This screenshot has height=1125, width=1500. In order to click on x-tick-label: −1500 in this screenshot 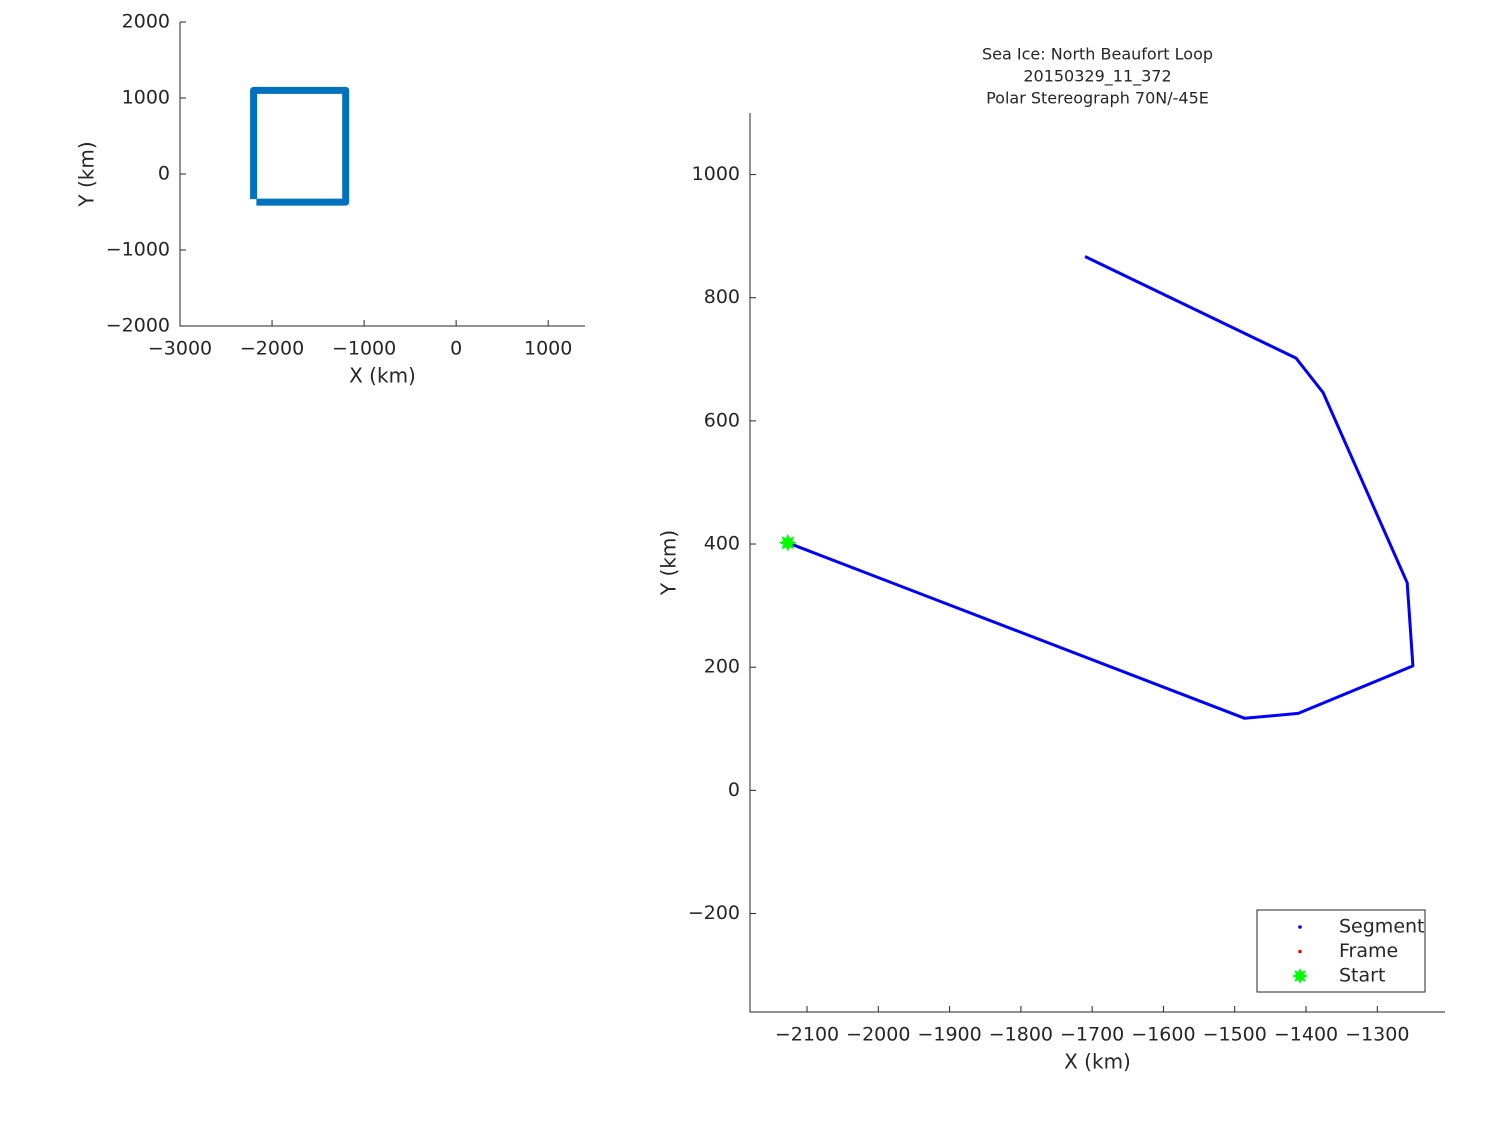, I will do `click(1235, 1035)`.